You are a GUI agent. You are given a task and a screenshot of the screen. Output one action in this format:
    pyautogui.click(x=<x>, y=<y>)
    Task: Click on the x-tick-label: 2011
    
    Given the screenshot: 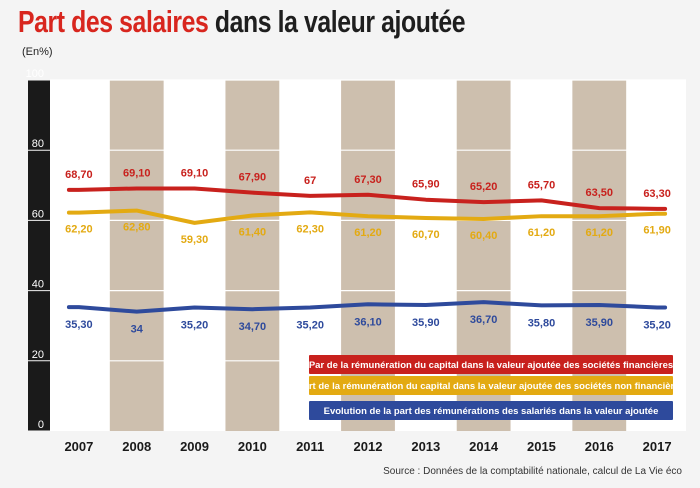 What is the action you would take?
    pyautogui.click(x=310, y=446)
    